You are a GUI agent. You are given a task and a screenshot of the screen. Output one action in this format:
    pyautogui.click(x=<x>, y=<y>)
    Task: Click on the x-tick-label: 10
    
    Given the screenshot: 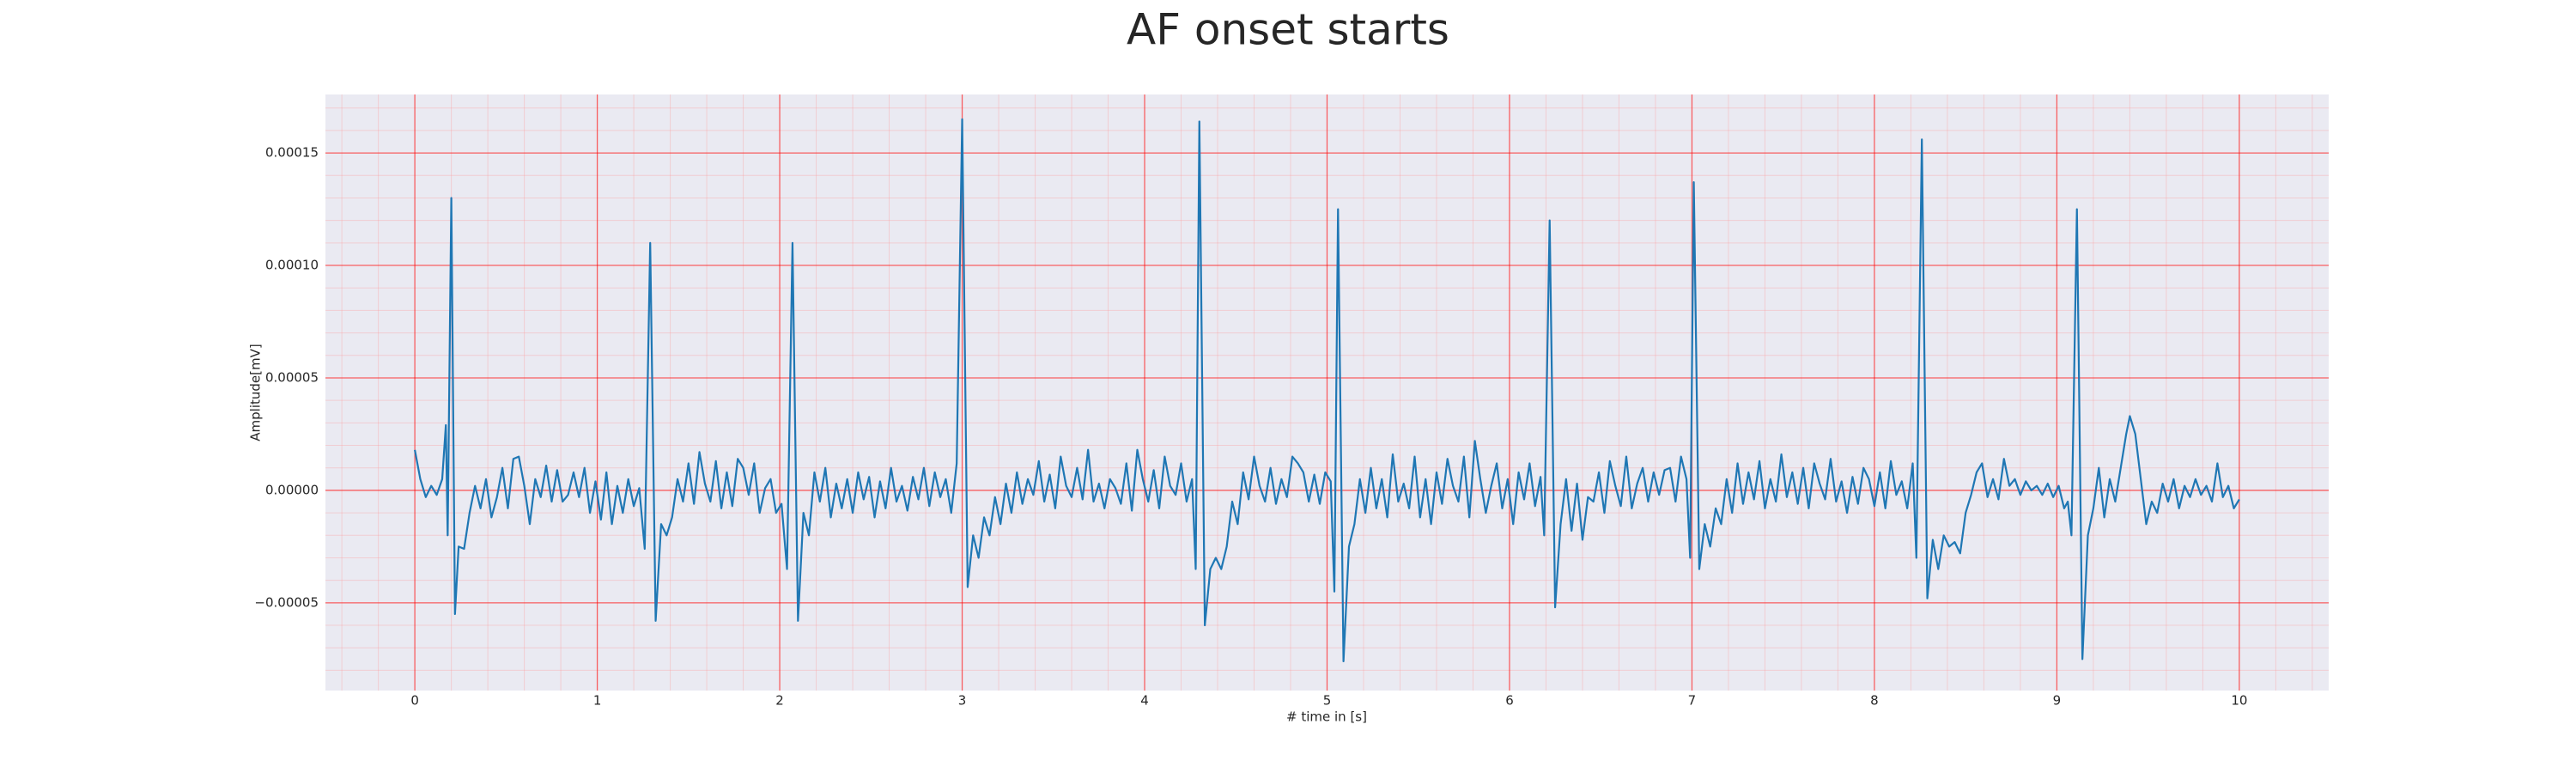 What is the action you would take?
    pyautogui.click(x=2239, y=701)
    